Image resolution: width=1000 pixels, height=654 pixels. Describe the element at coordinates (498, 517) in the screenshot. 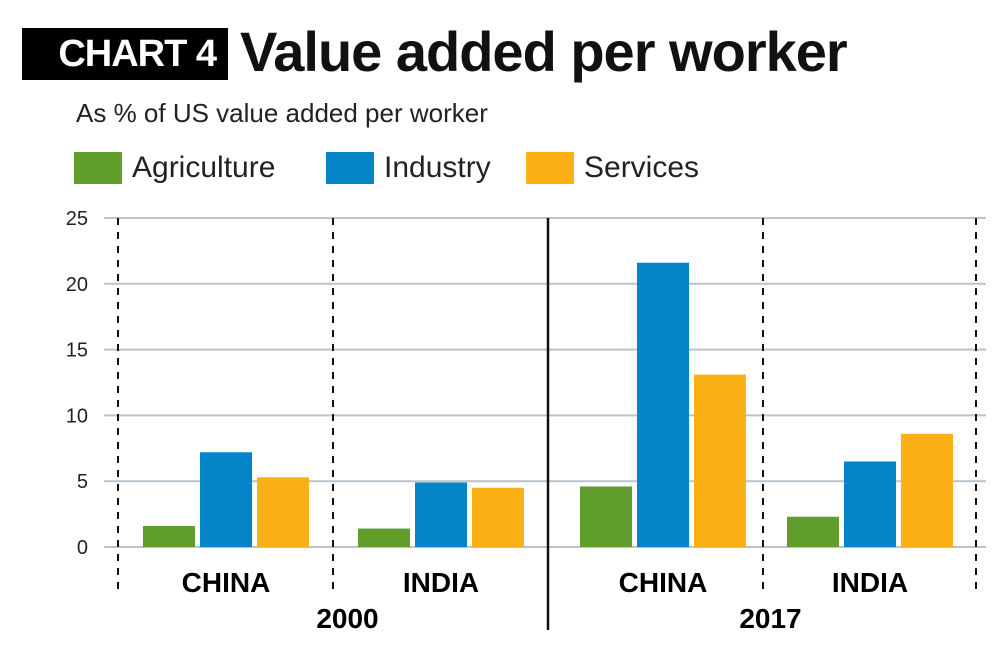

I see `bar-2000-india-services` at that location.